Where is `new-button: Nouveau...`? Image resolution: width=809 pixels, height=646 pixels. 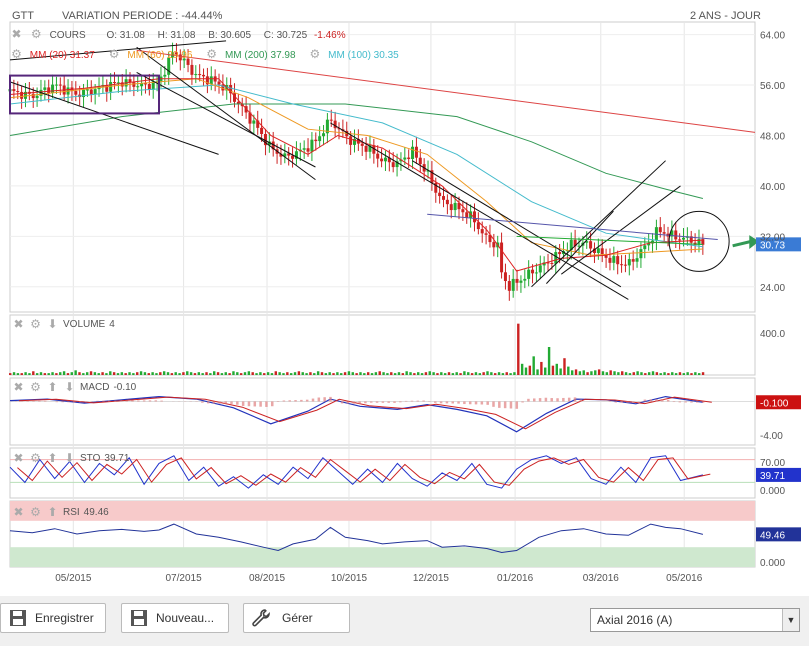 new-button: Nouveau... is located at coordinates (175, 618).